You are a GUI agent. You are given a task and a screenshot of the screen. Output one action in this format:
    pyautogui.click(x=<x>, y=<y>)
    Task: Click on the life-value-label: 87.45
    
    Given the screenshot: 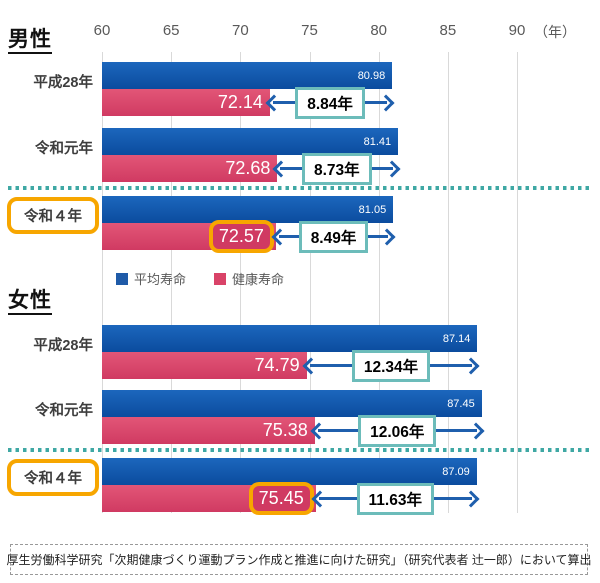 What is the action you would take?
    pyautogui.click(x=461, y=403)
    